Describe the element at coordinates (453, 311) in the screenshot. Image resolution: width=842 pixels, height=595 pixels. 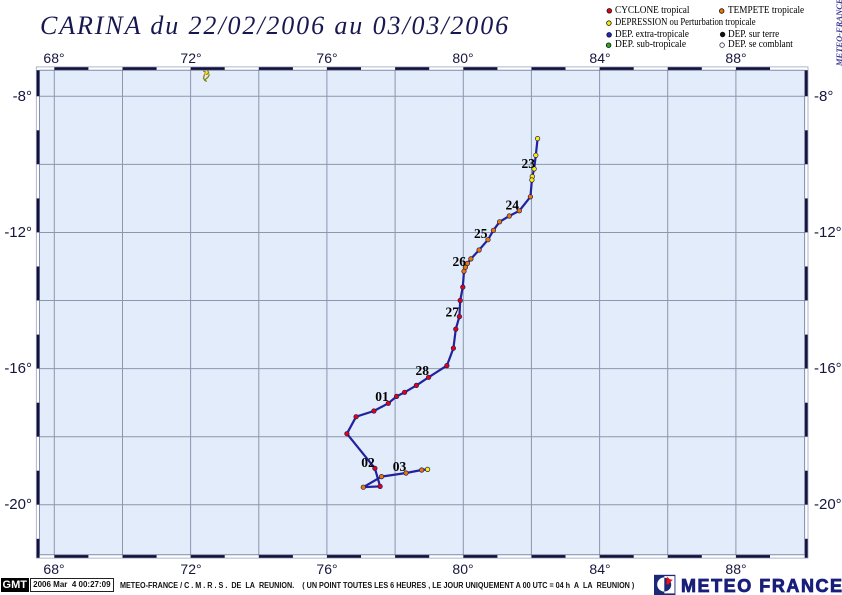
I see `svg-text: 27` at that location.